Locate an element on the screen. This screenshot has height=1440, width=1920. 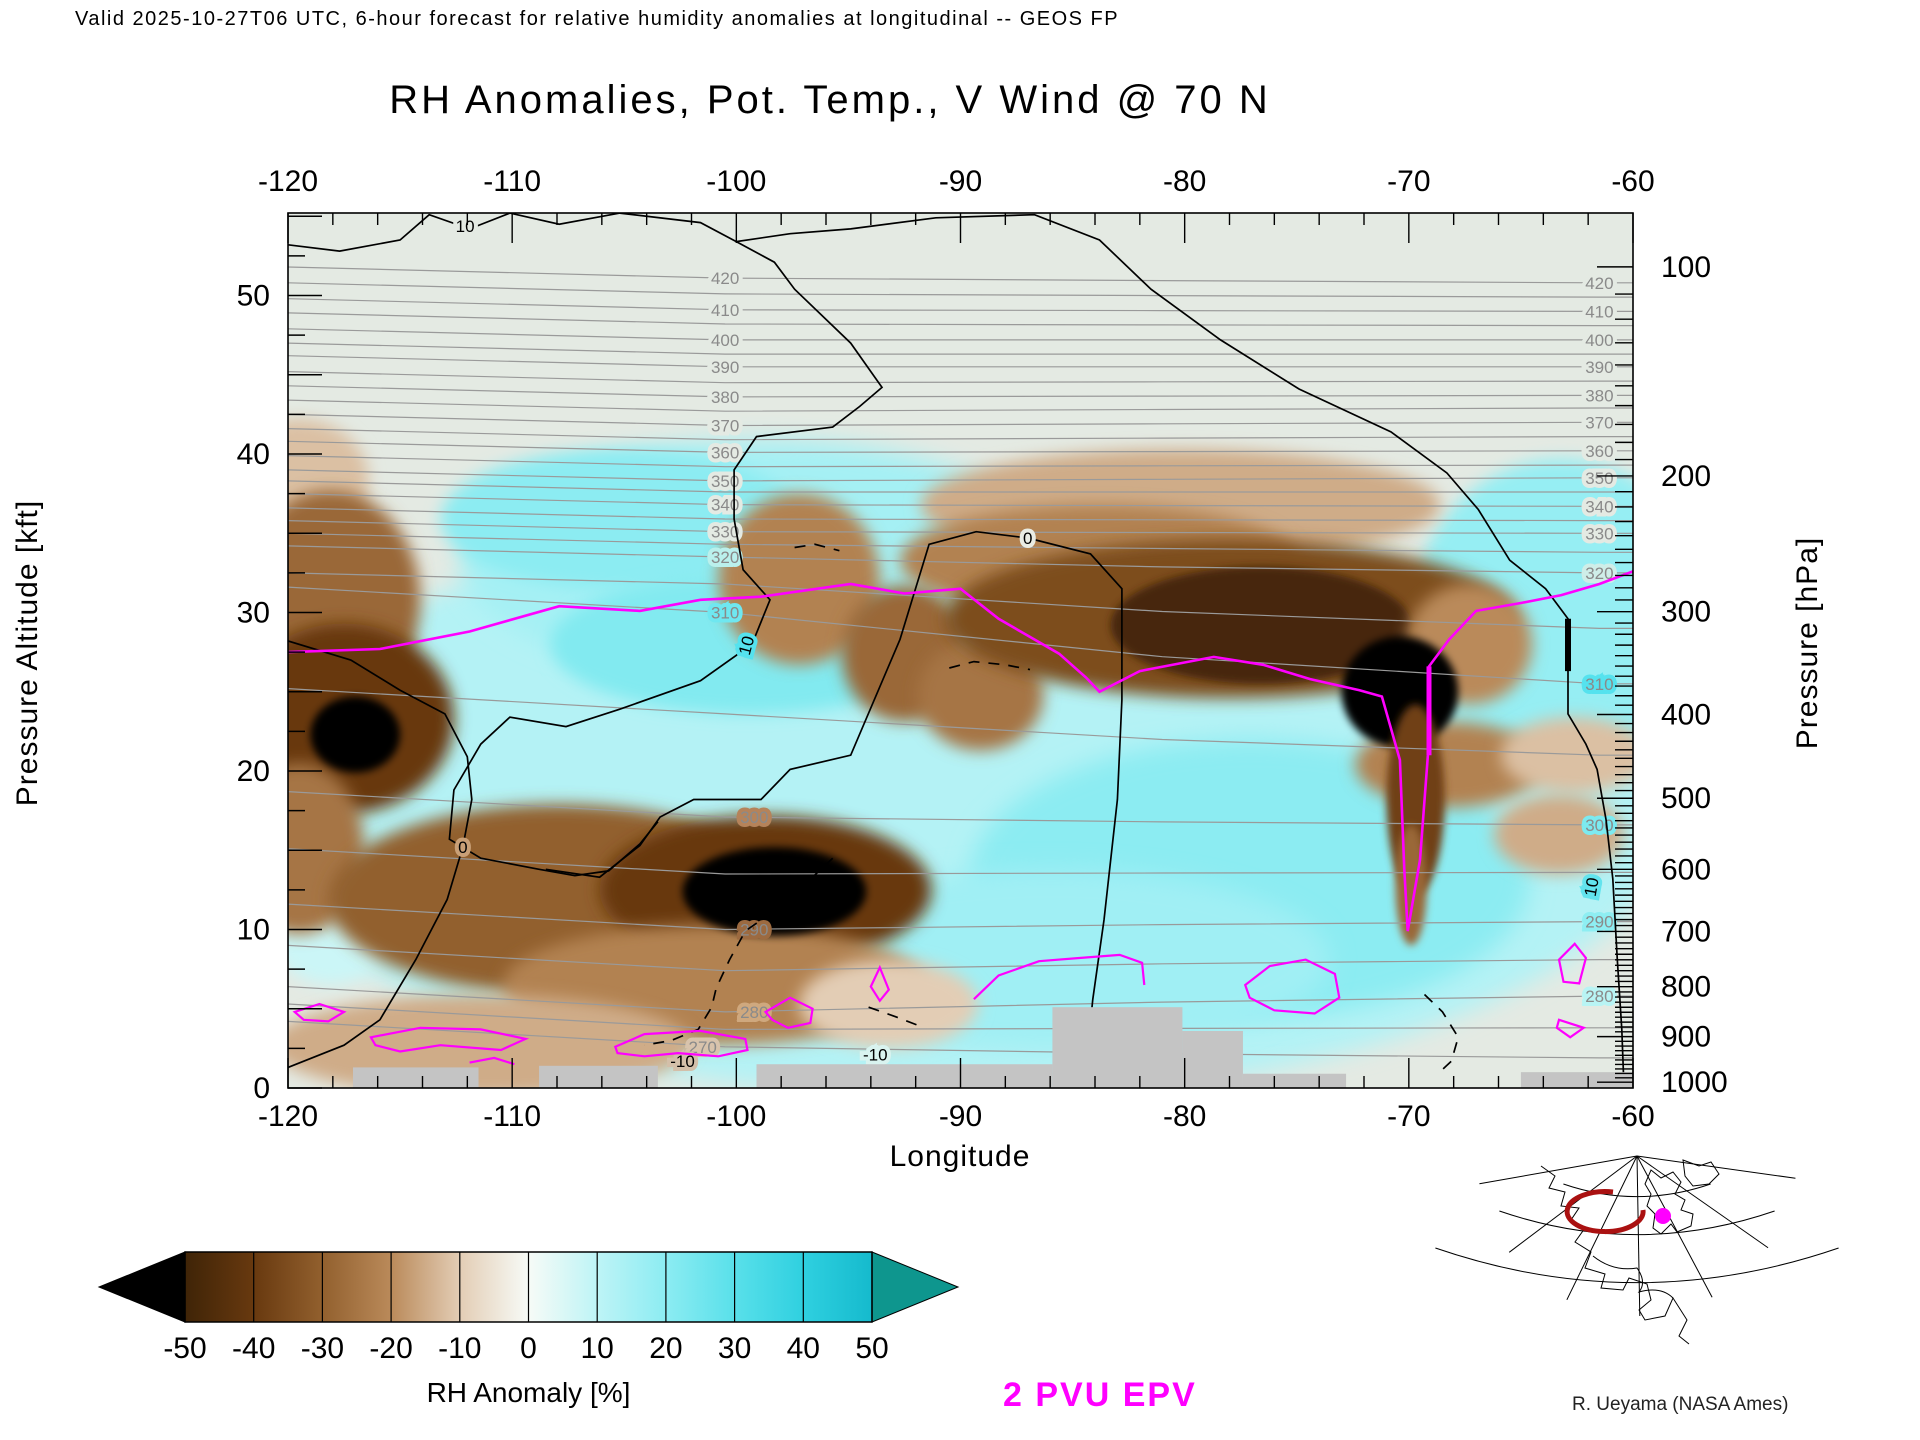
svg-text: 600 is located at coordinates (1686, 869).